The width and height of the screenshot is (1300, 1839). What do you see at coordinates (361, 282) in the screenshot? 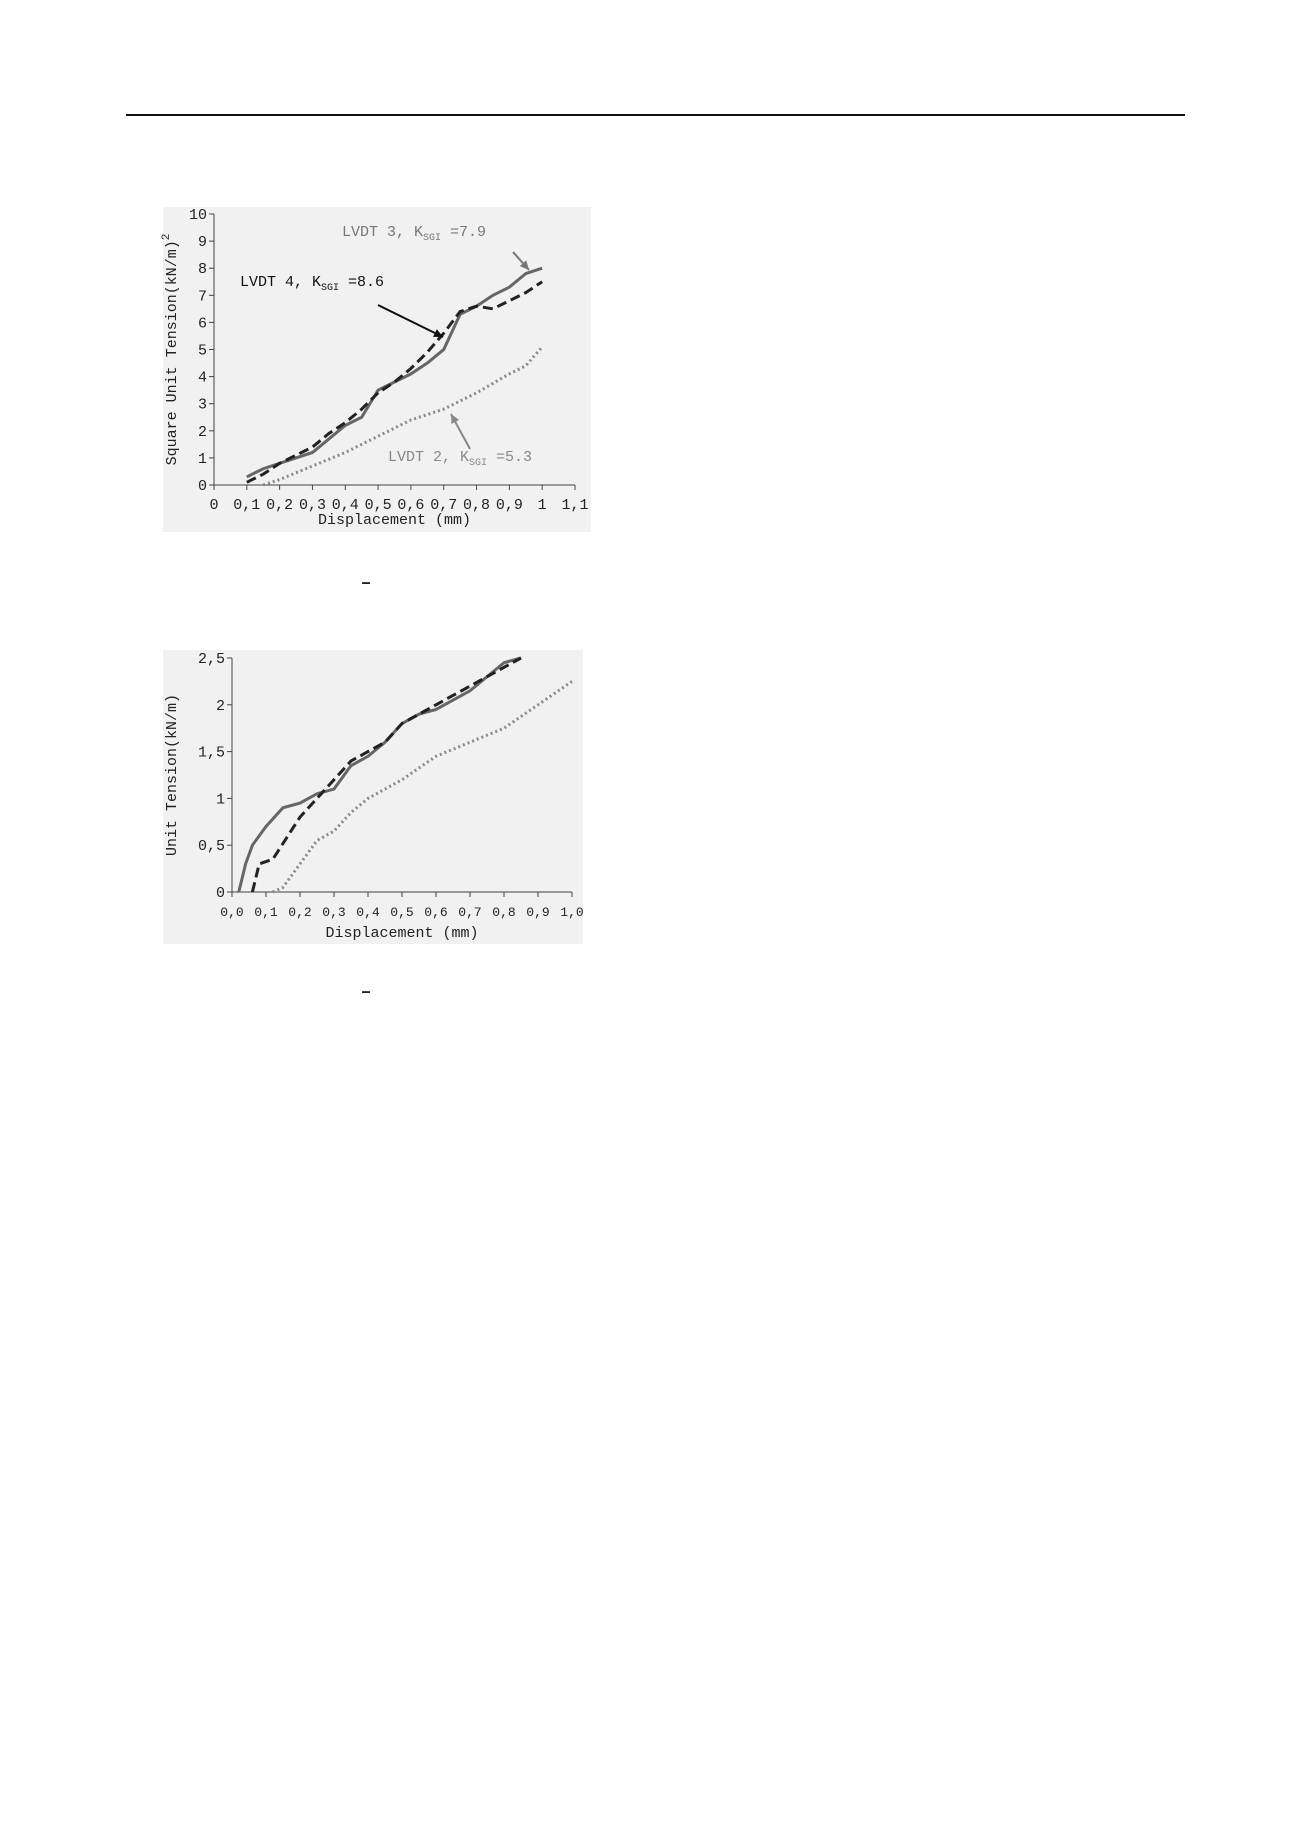
I see `annotation-tail: =8.6` at bounding box center [361, 282].